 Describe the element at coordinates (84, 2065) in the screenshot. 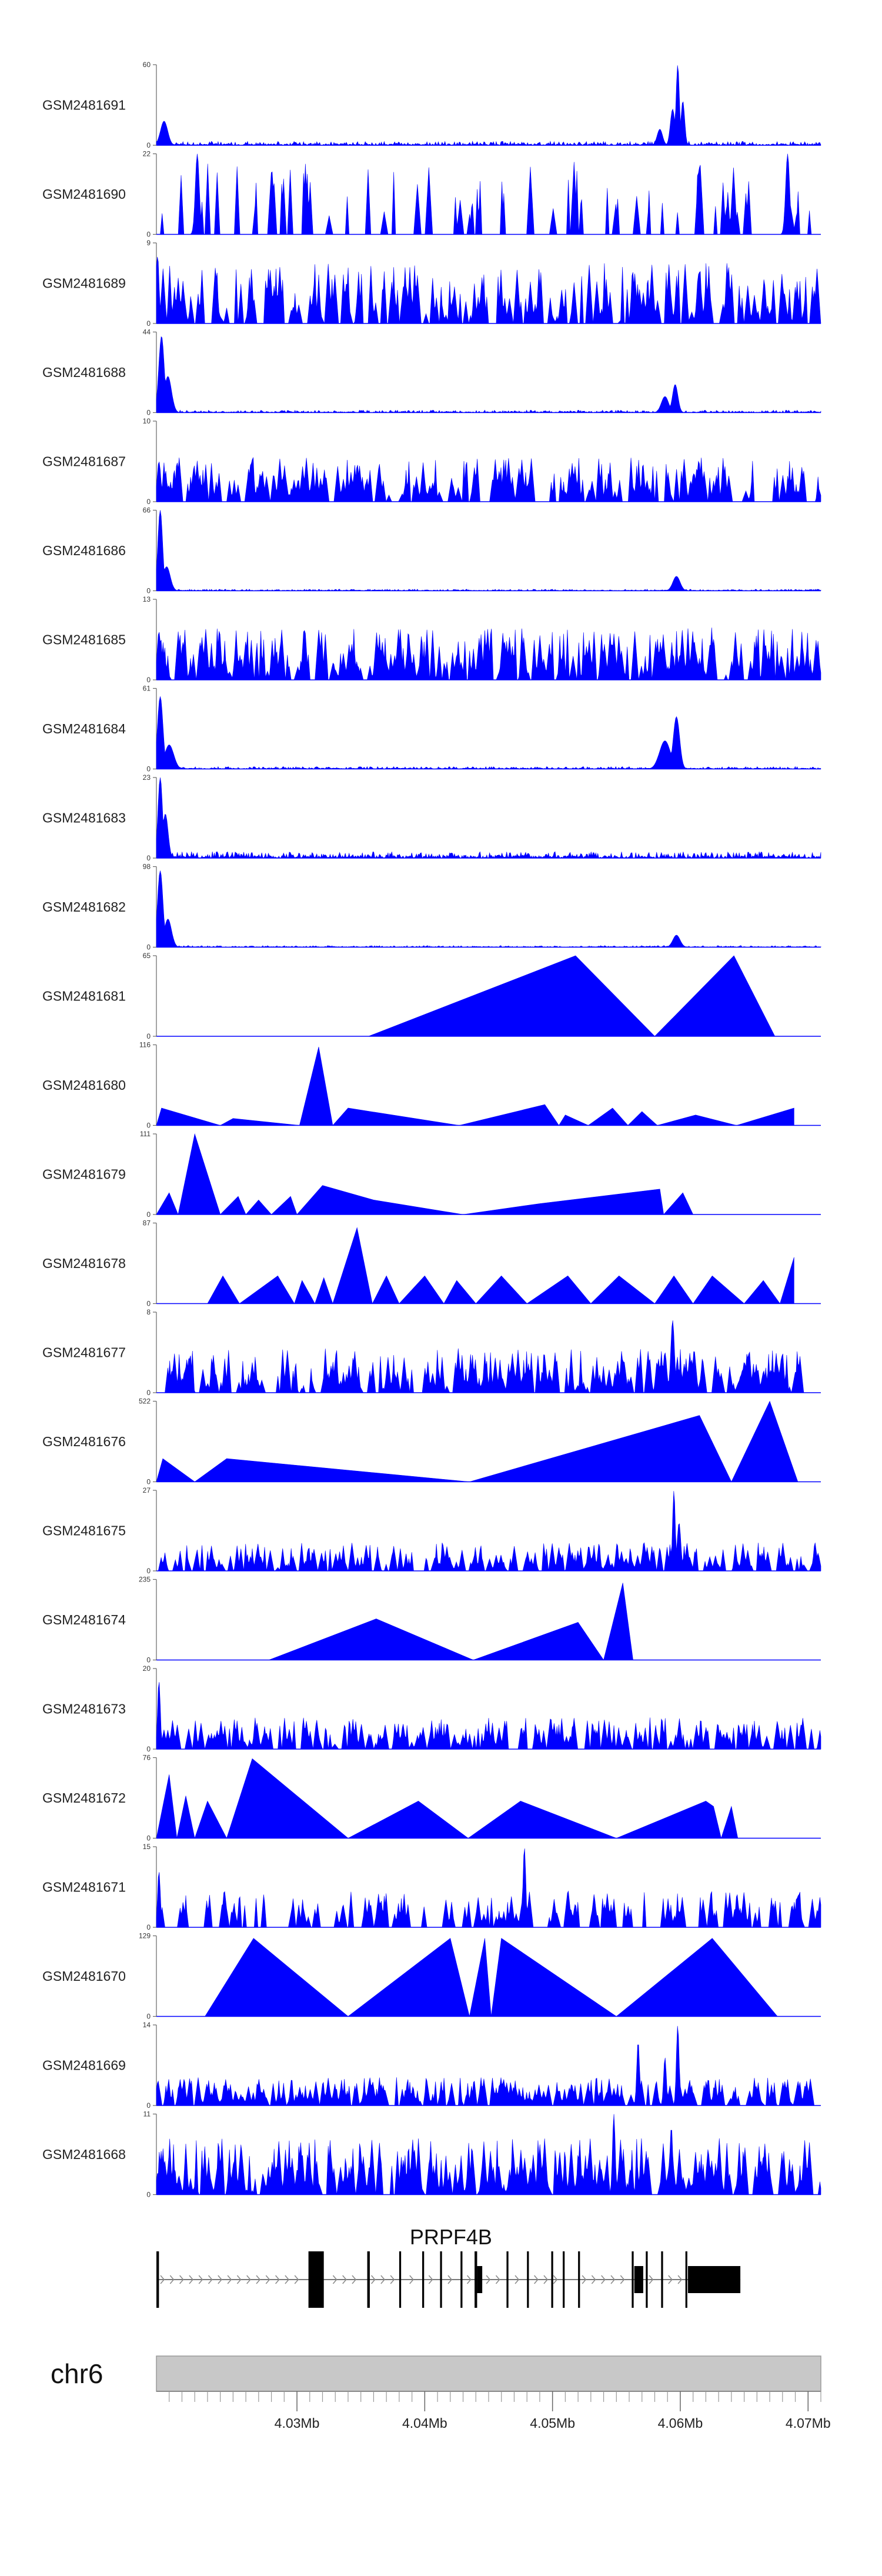

I see `sample-label: GSM2481669` at that location.